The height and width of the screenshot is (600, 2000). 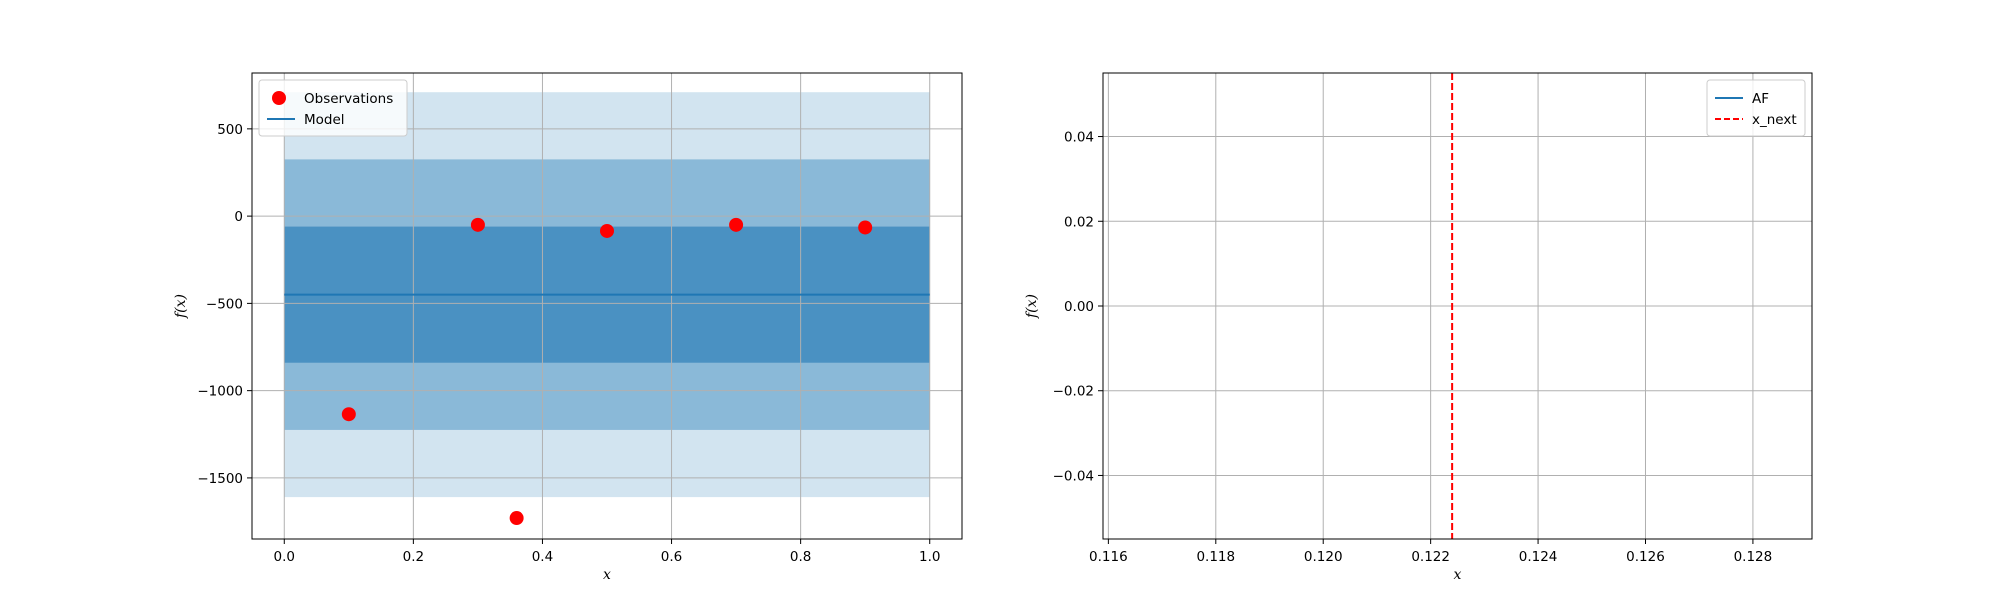 I want to click on x-tick-label: 0.6, so click(x=671, y=557).